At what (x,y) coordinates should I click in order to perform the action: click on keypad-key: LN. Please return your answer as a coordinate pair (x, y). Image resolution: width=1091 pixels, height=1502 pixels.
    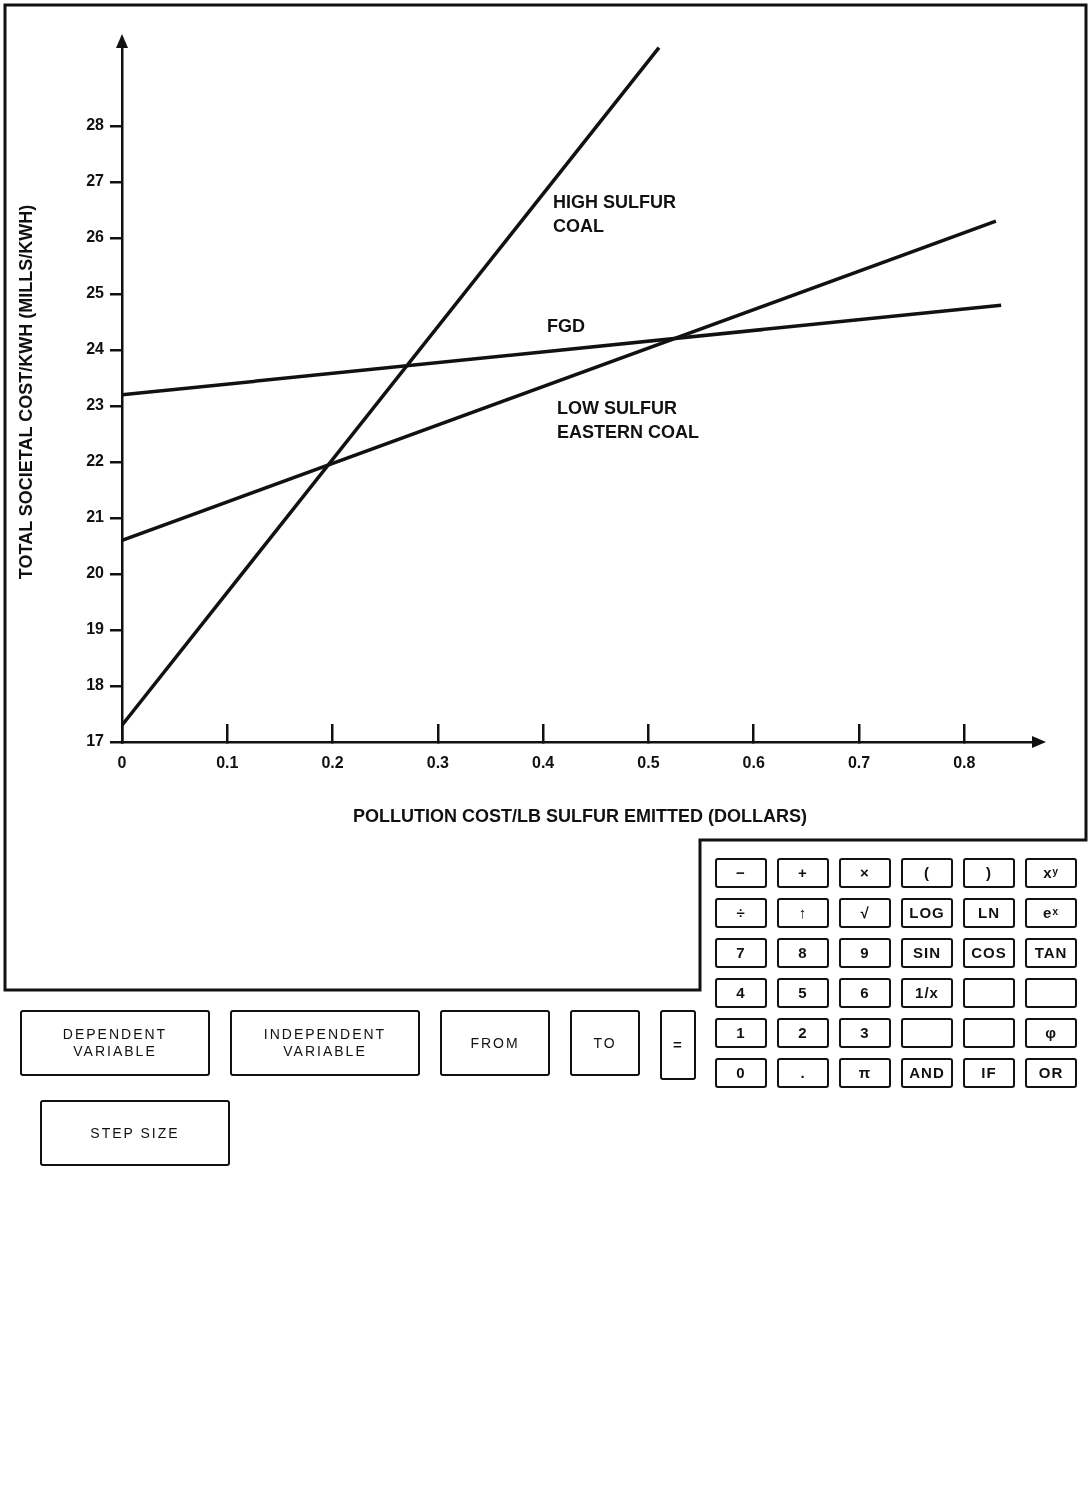
    Looking at the image, I should click on (989, 913).